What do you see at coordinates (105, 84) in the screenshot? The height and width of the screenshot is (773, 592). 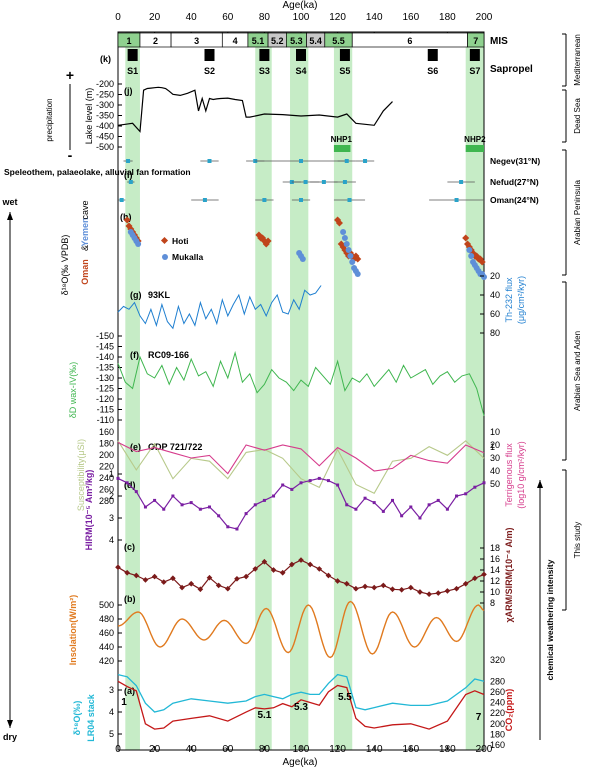 I see `panel-j-tick-0: -200` at bounding box center [105, 84].